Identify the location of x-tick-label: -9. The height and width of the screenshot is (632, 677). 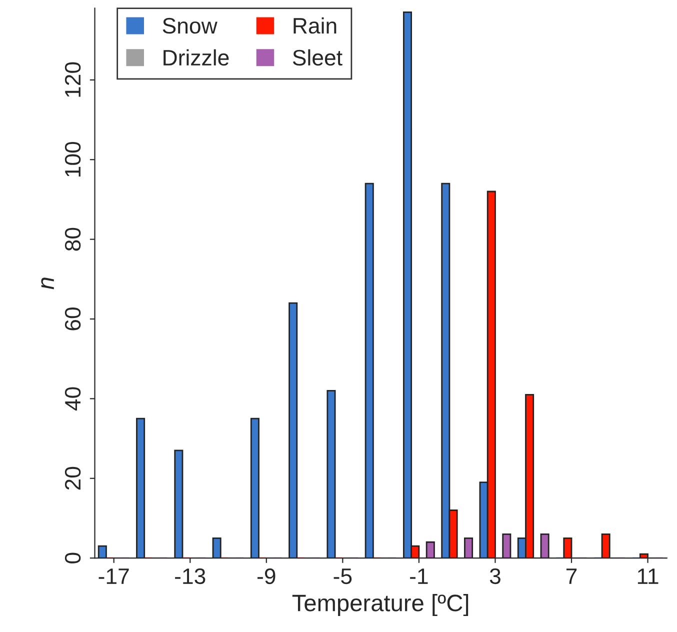
(267, 576).